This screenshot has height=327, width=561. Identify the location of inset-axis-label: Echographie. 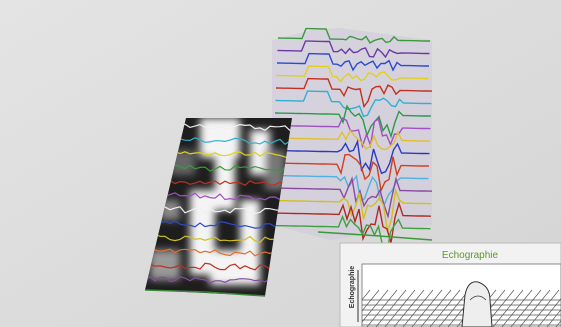
(352, 287).